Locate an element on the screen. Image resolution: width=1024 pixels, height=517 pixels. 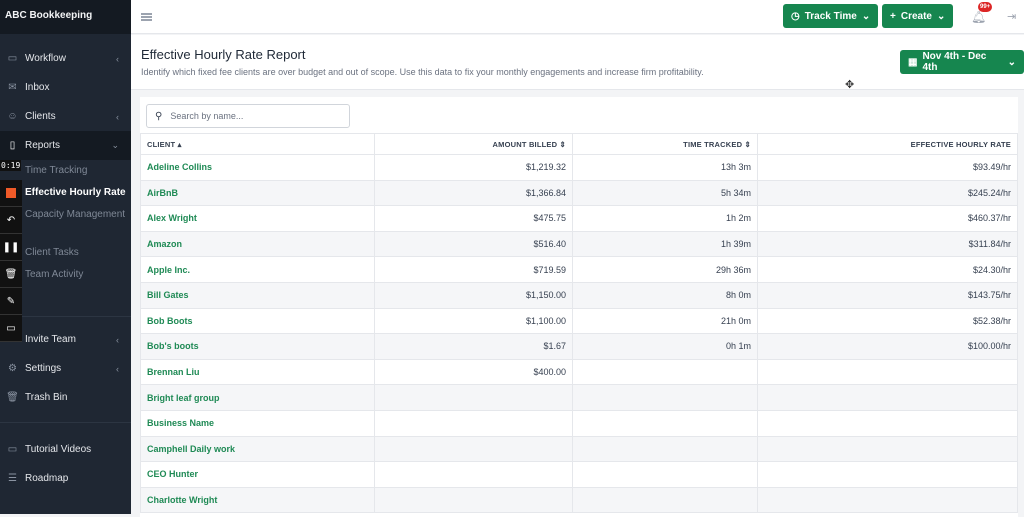
client-name-link: Business Name is located at coordinates (257, 423).